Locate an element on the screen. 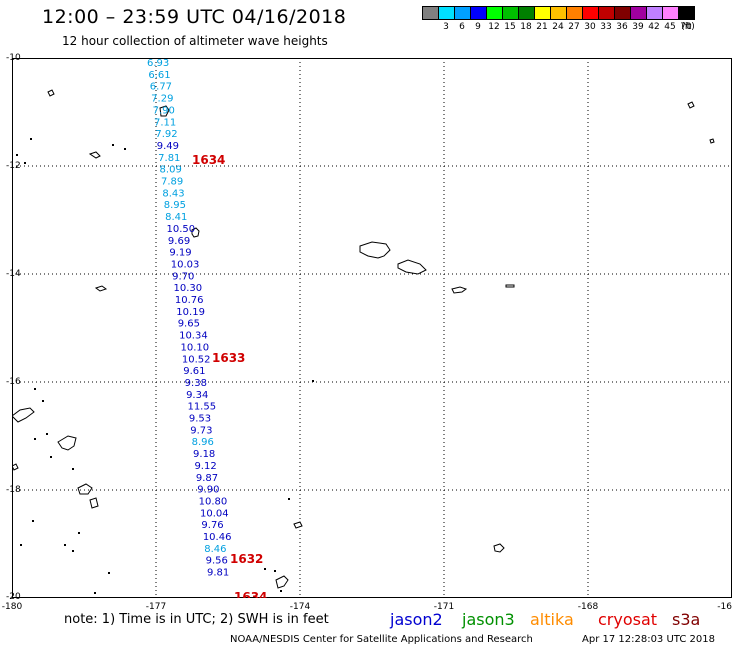 The image size is (740, 650). page-title: 12:00 – 23:59 UTC 04/16/2018 is located at coordinates (194, 17).